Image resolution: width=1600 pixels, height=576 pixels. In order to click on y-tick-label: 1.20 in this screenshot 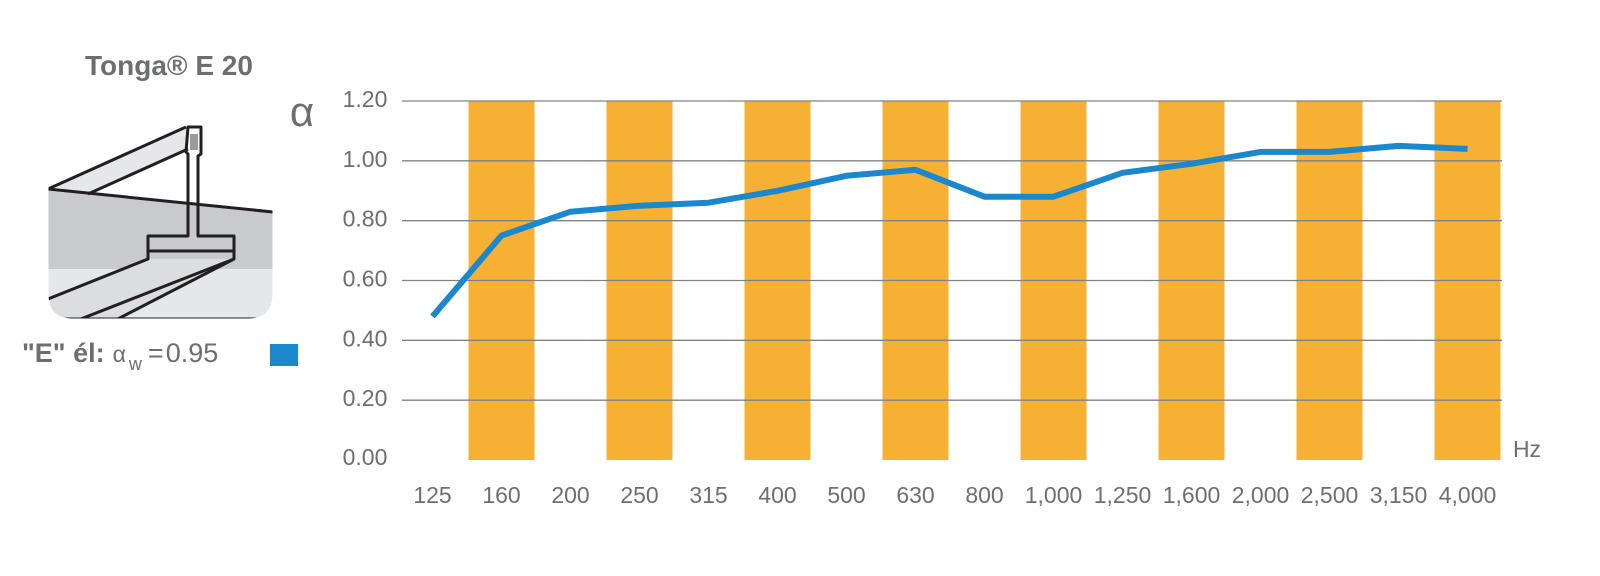, I will do `click(365, 99)`.